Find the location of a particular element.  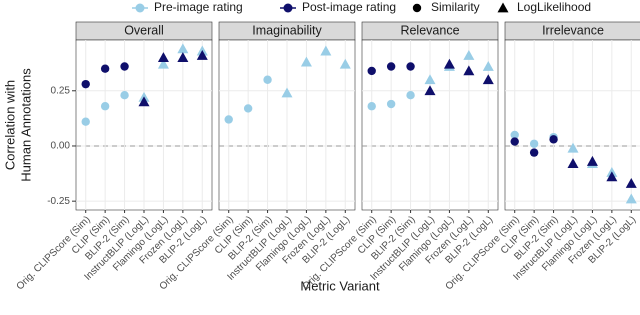

facet-title: Overall is located at coordinates (144, 30).